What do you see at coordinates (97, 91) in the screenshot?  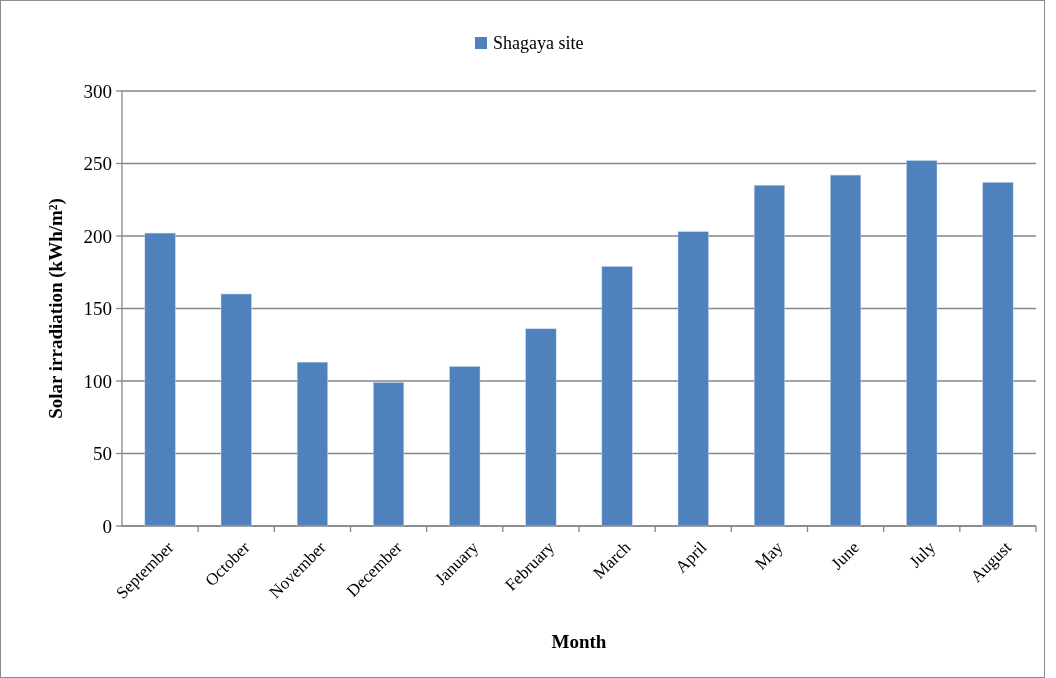 I see `y-tick-label: 300` at bounding box center [97, 91].